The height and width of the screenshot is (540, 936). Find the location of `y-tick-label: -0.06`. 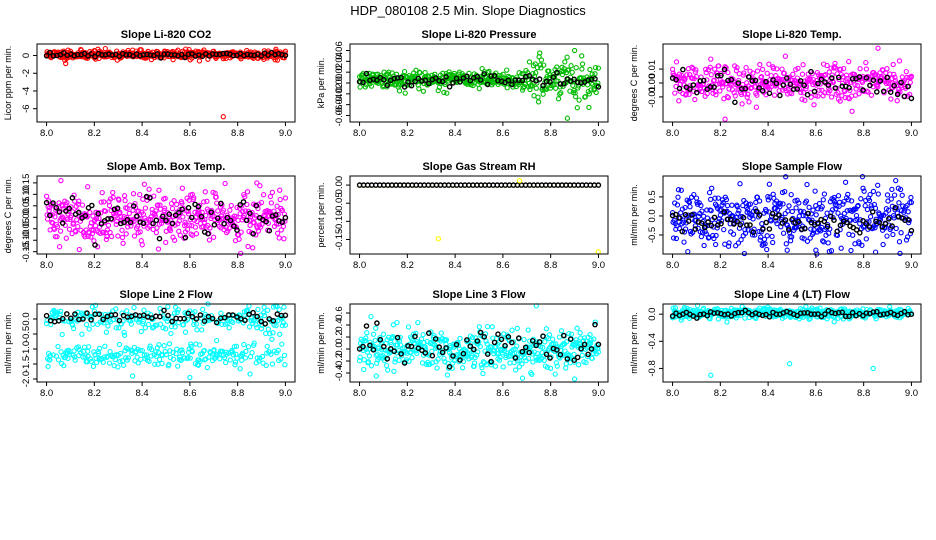

y-tick-label: -0.06 is located at coordinates (339, 116).